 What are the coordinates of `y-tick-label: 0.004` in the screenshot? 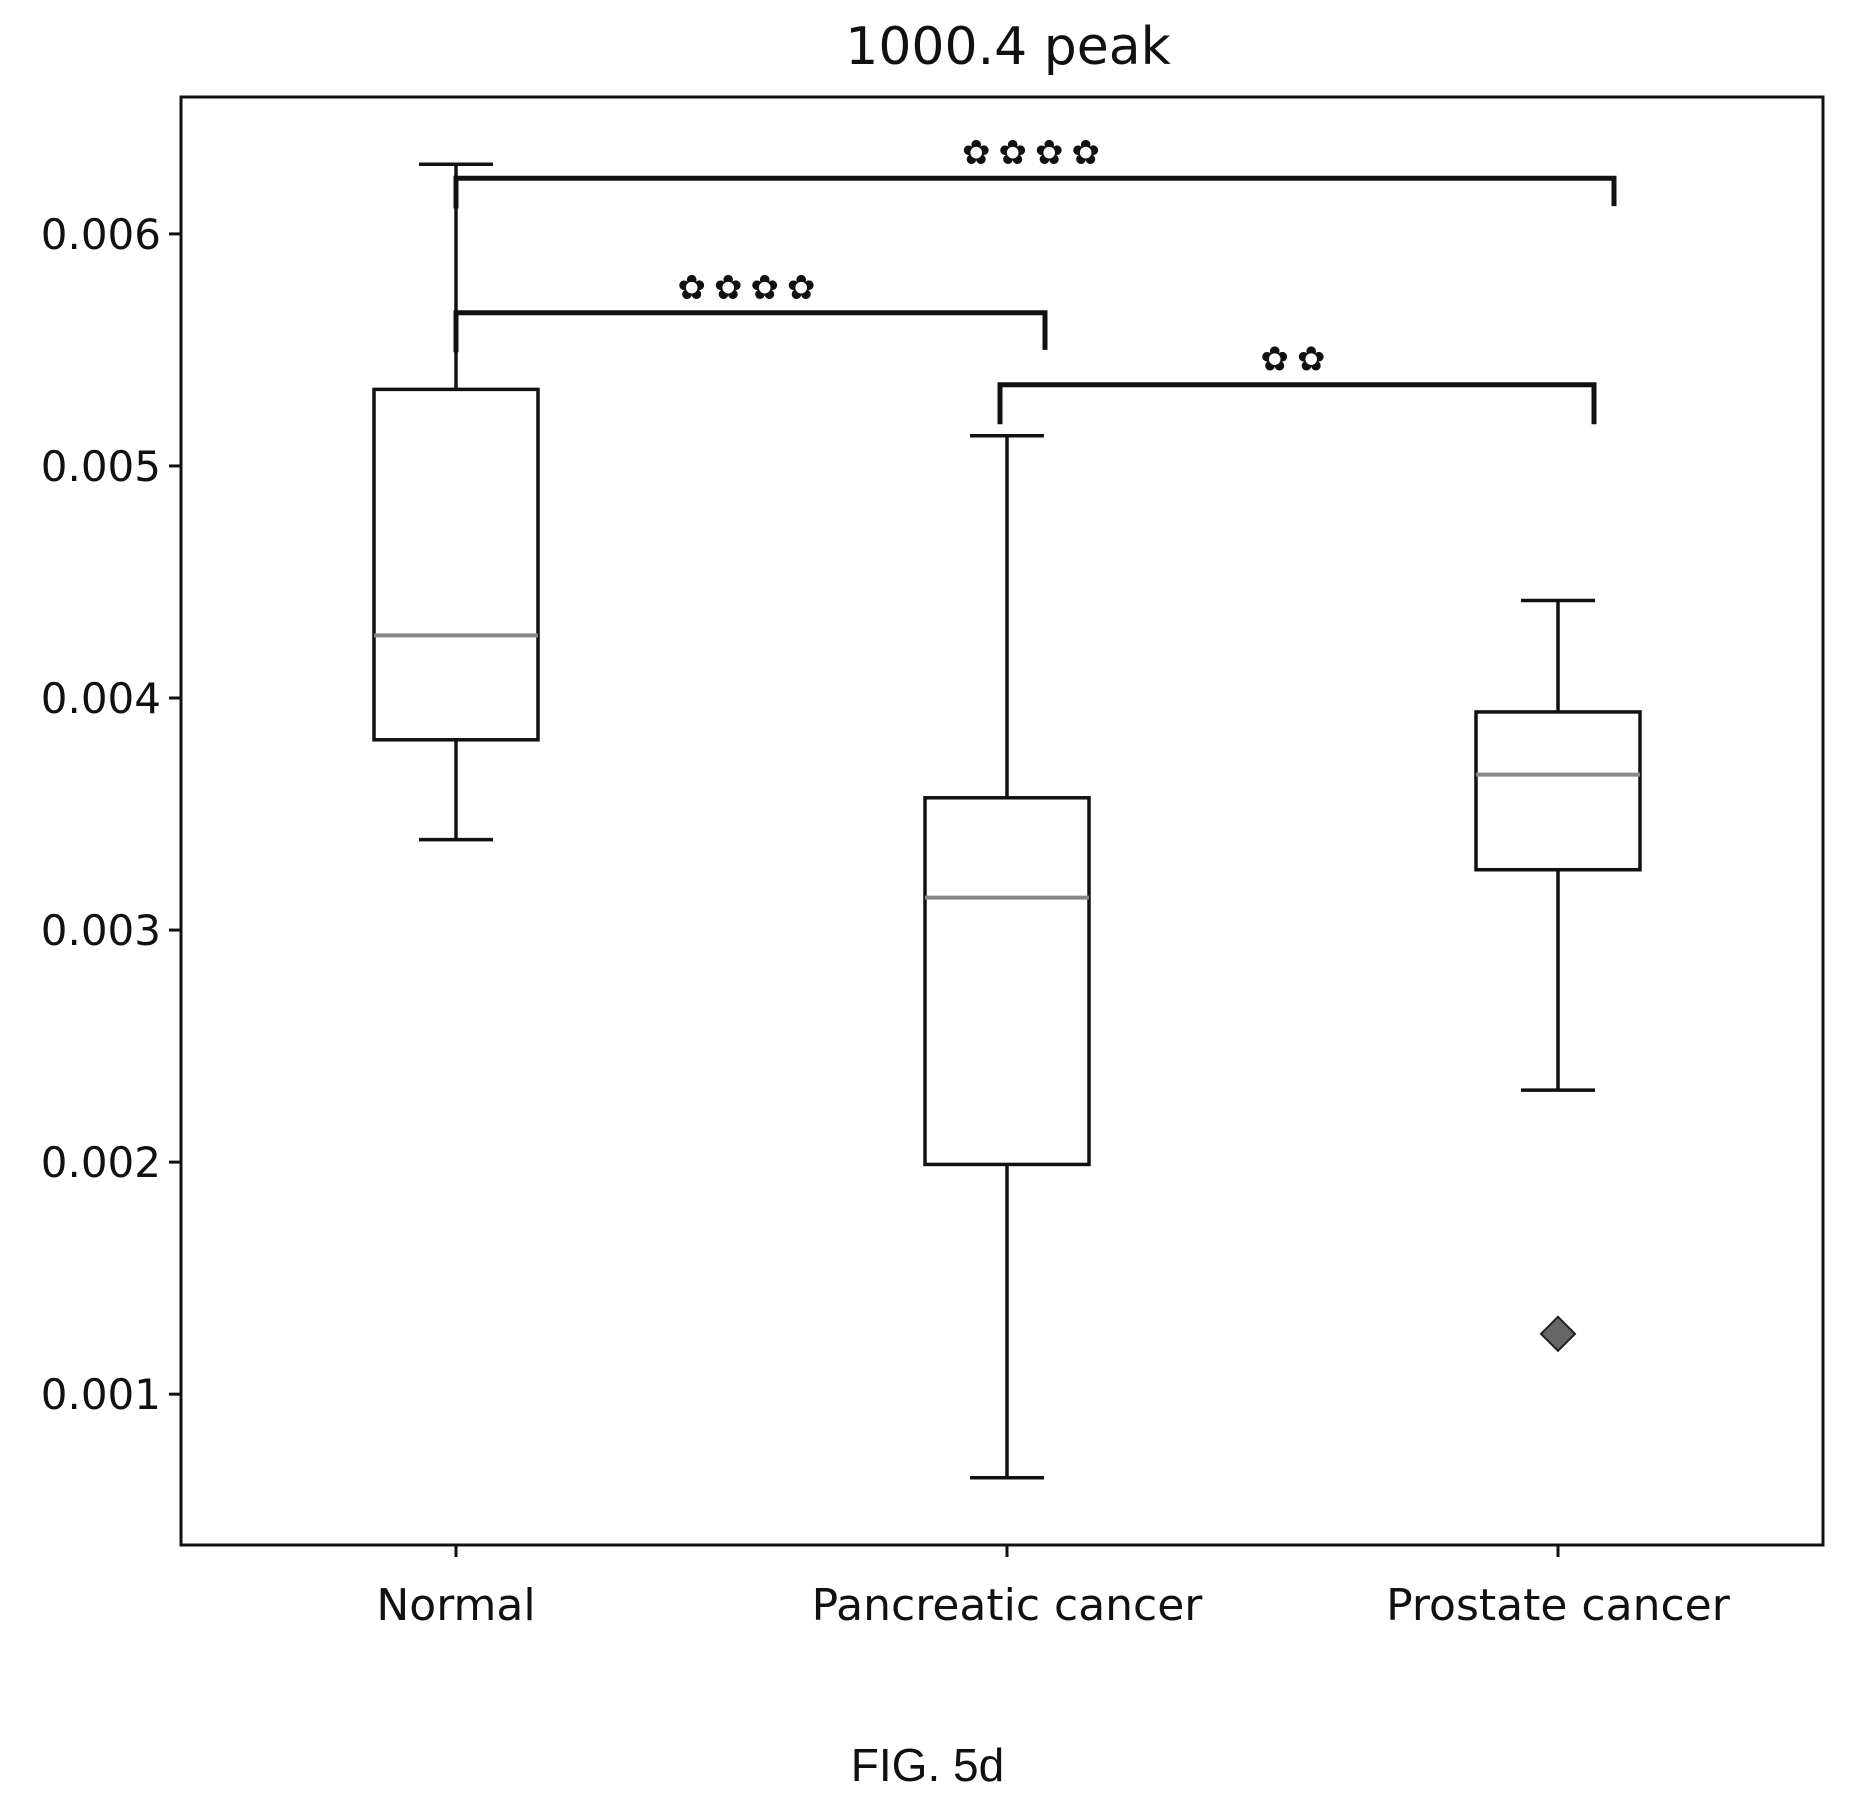 It's located at (101, 698).